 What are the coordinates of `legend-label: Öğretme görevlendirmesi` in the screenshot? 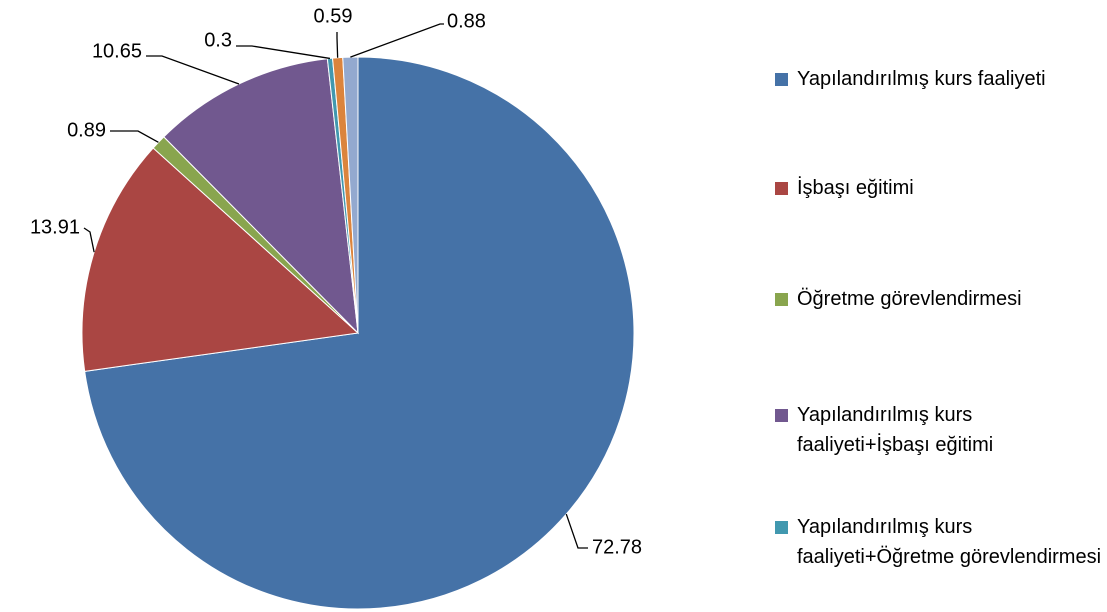 It's located at (909, 299).